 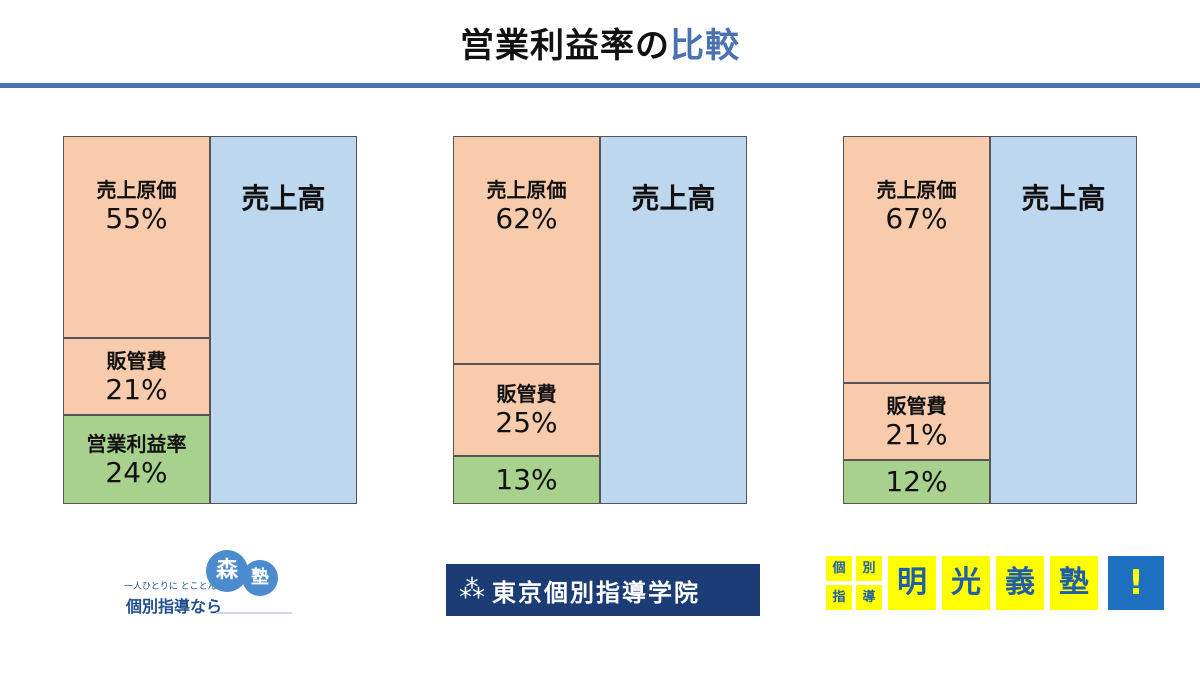 I want to click on segment-sga: 販管費 25%, so click(x=526, y=410).